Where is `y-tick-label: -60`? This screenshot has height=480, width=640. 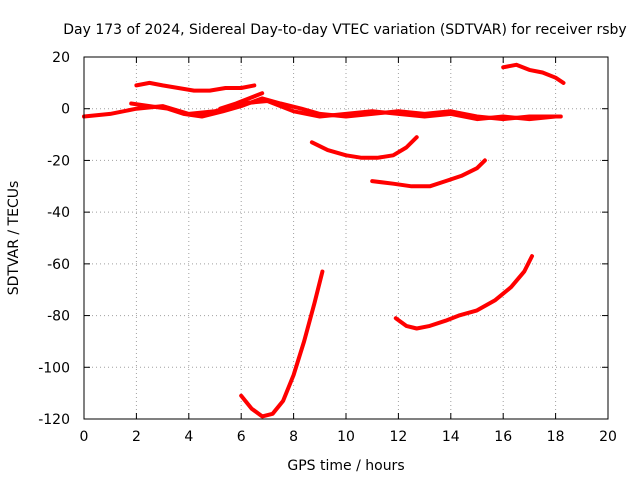 y-tick-label: -60 is located at coordinates (58, 265).